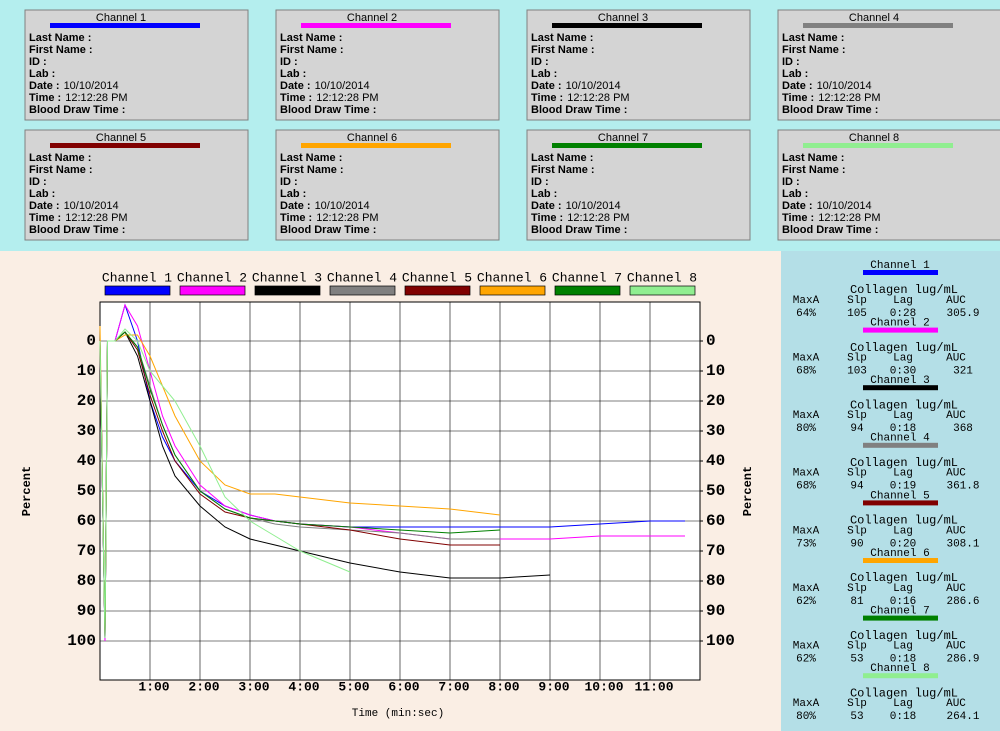 Image resolution: width=1000 pixels, height=731 pixels. Describe the element at coordinates (962, 717) in the screenshot. I see `summary-value: 264.1` at that location.